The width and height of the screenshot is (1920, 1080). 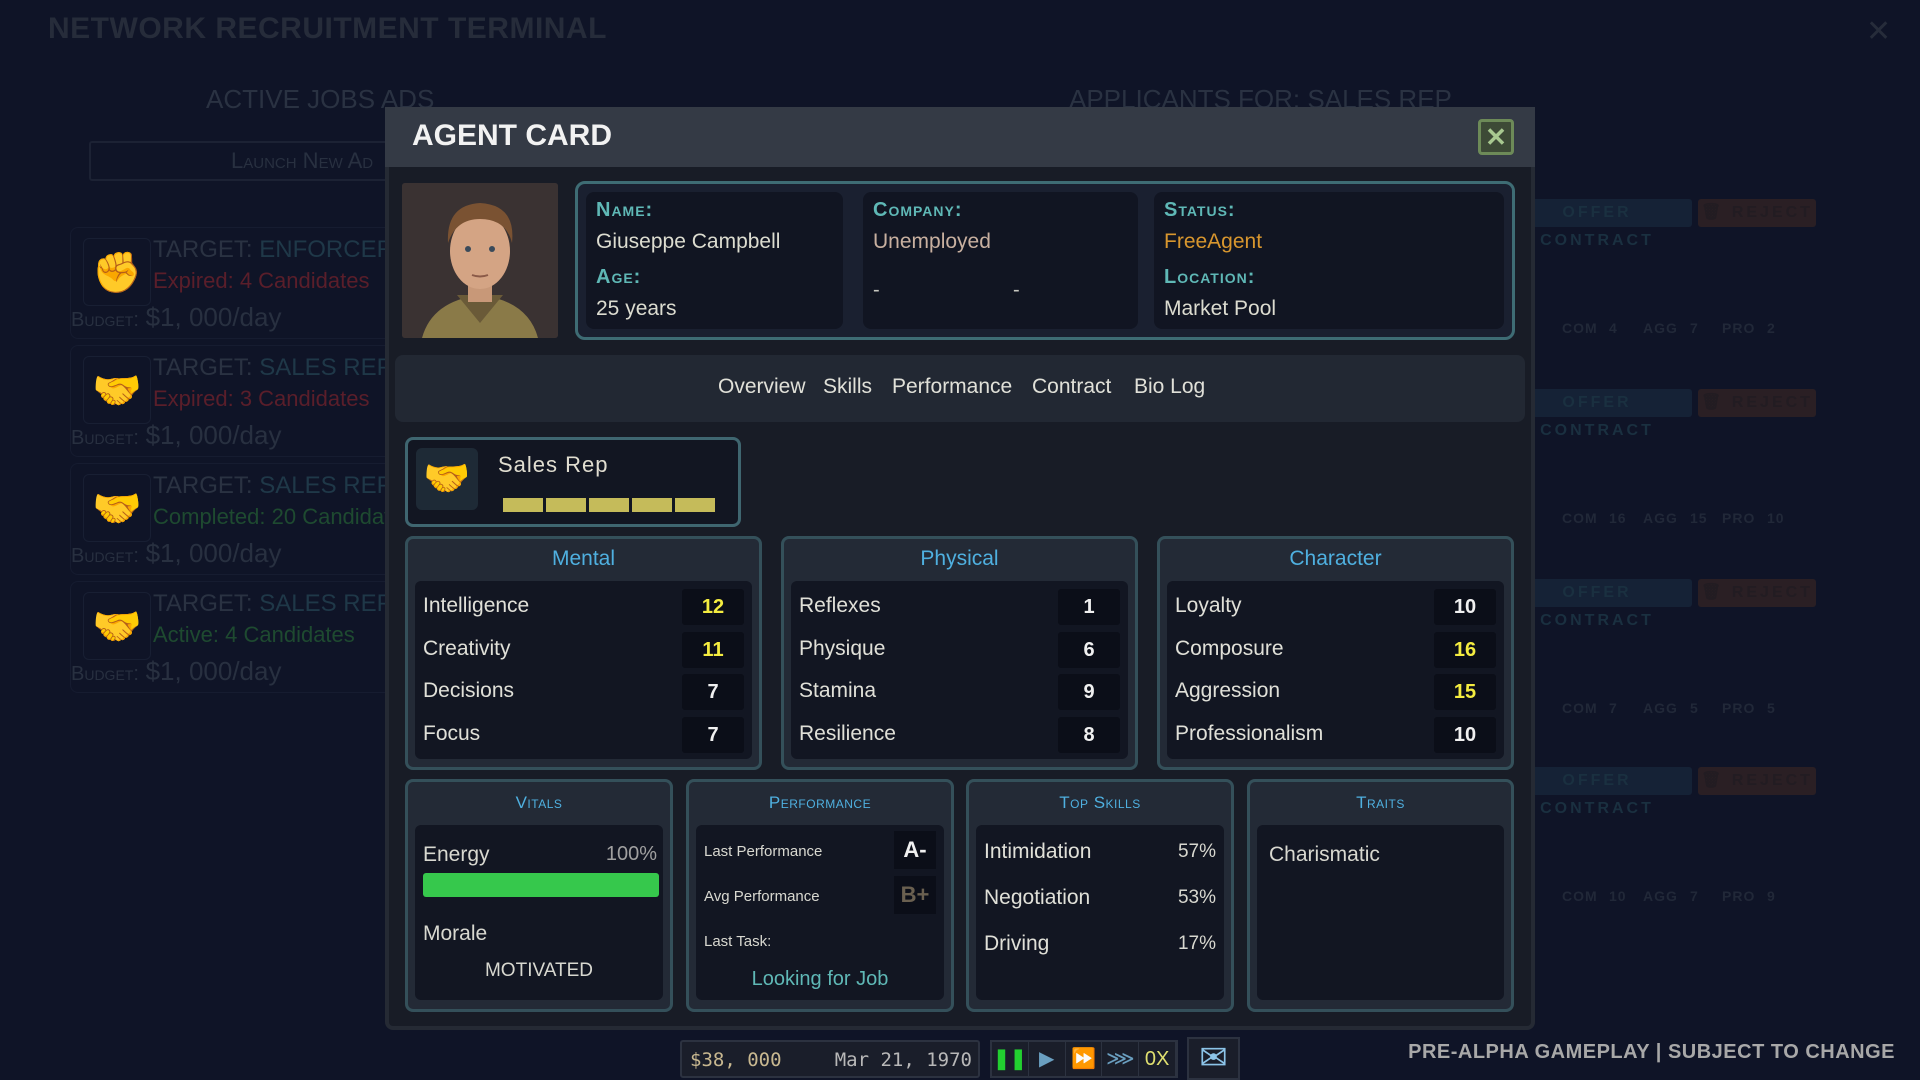 What do you see at coordinates (1496, 137) in the screenshot?
I see `close-button: ✕` at bounding box center [1496, 137].